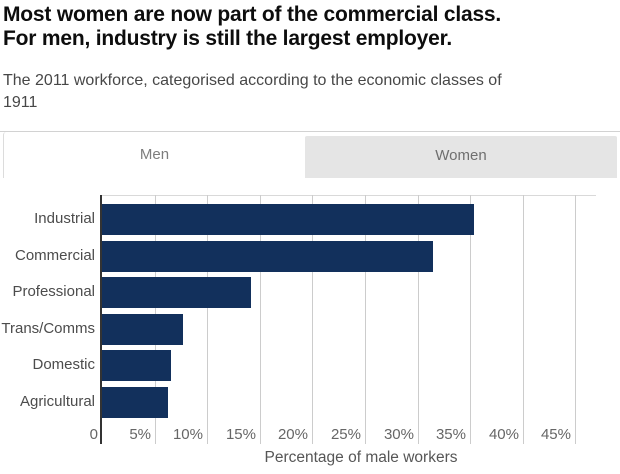 Image resolution: width=620 pixels, height=474 pixels. Describe the element at coordinates (48, 328) in the screenshot. I see `category-label: Trans/Comms` at that location.